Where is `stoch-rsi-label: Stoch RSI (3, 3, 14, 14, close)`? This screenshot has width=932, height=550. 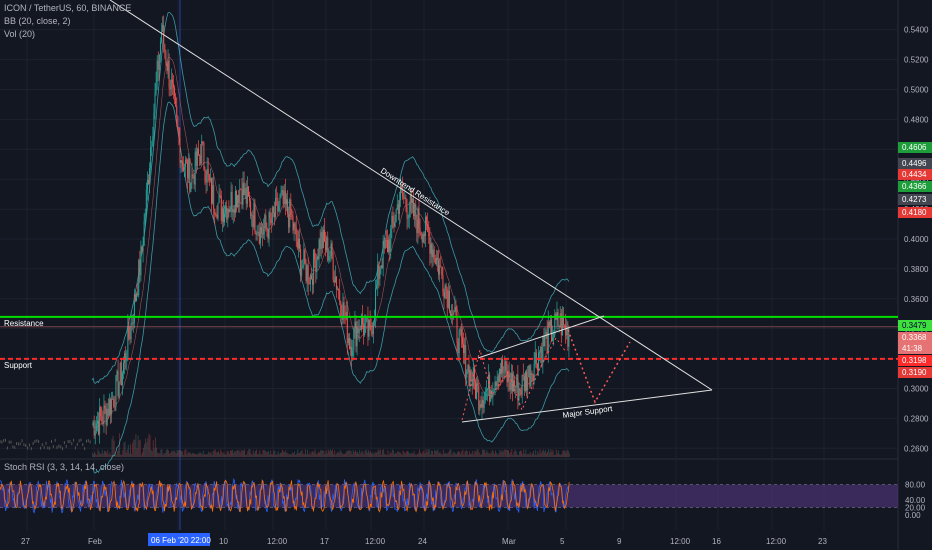 stoch-rsi-label: Stoch RSI (3, 3, 14, 14, close) is located at coordinates (64, 467).